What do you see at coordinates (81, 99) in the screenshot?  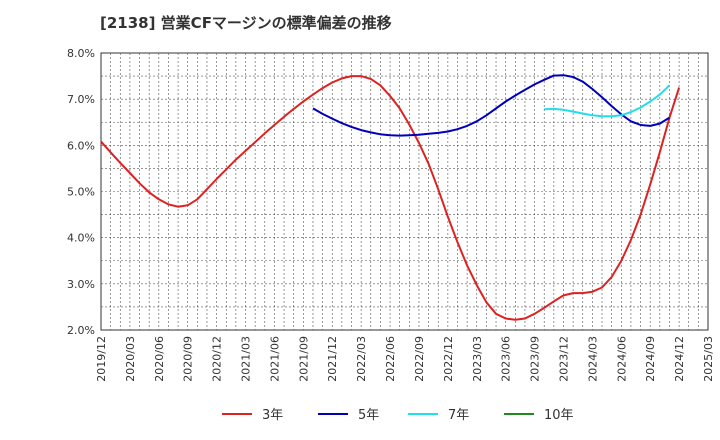 I see `y-tick-label: 7.0%` at bounding box center [81, 99].